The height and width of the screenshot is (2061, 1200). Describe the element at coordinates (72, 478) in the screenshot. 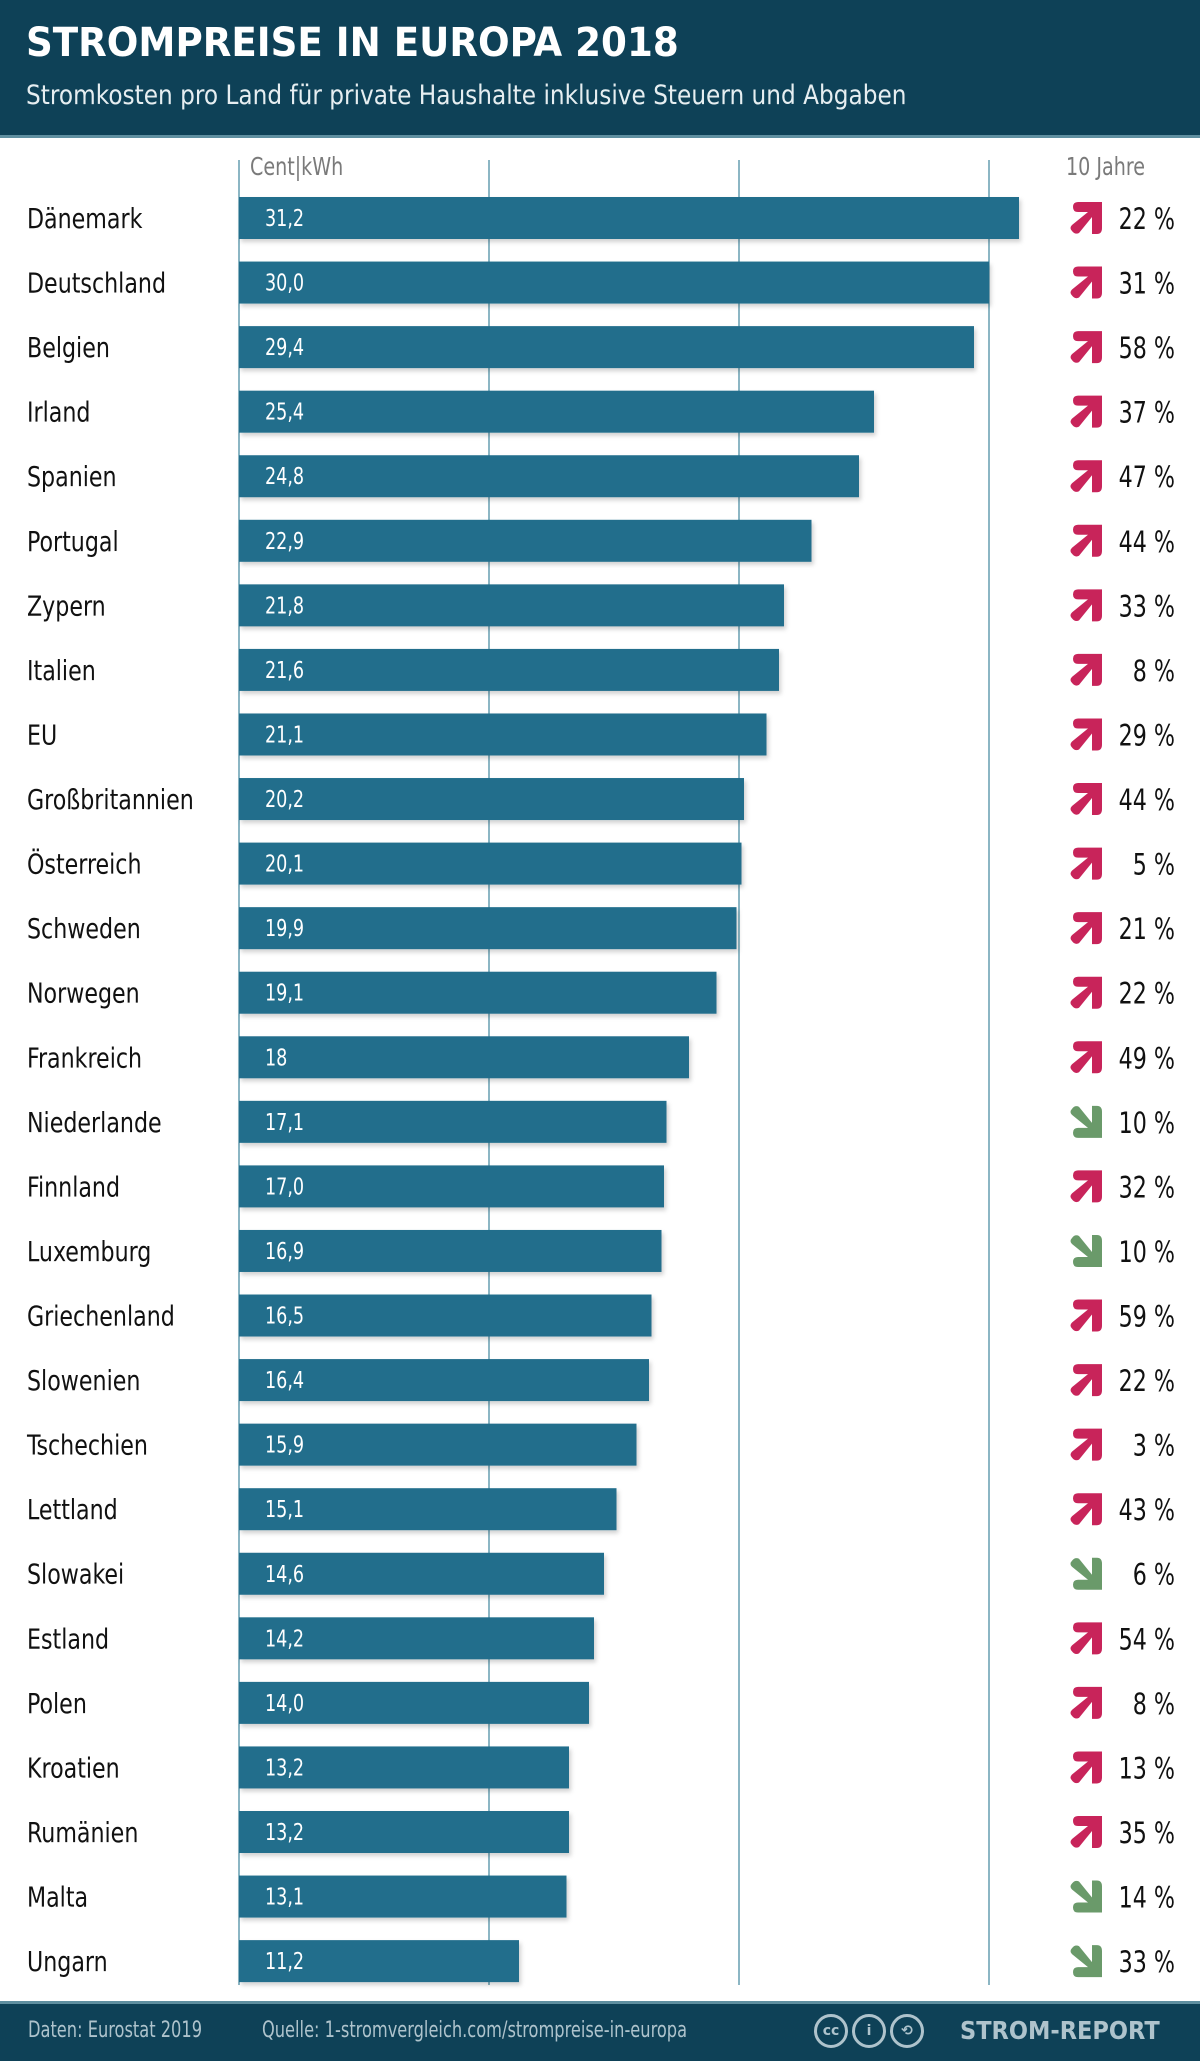

I see `country-label: Spanien` at that location.